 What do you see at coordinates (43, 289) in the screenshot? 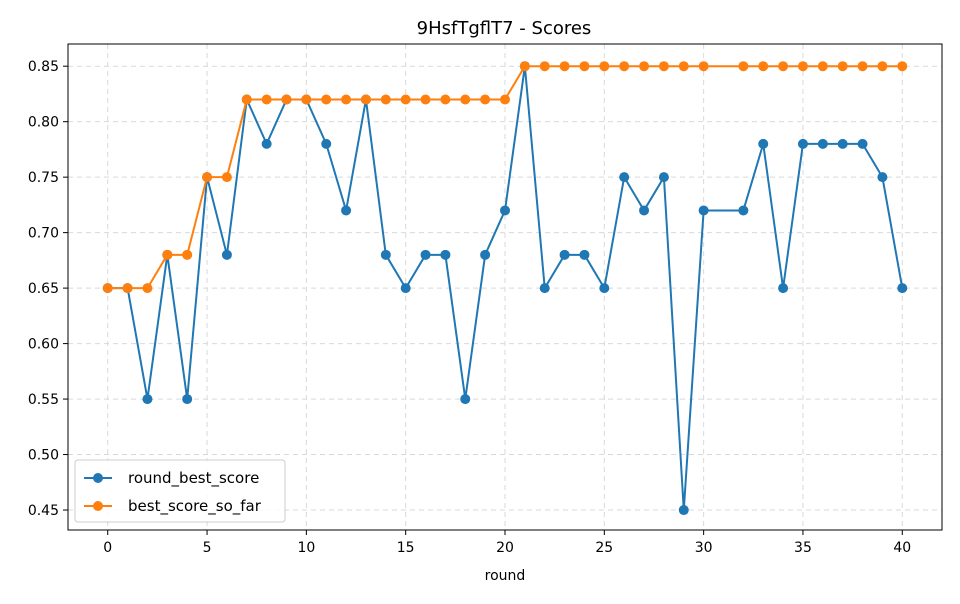
I see `y-tick-label: 0.65` at bounding box center [43, 289].